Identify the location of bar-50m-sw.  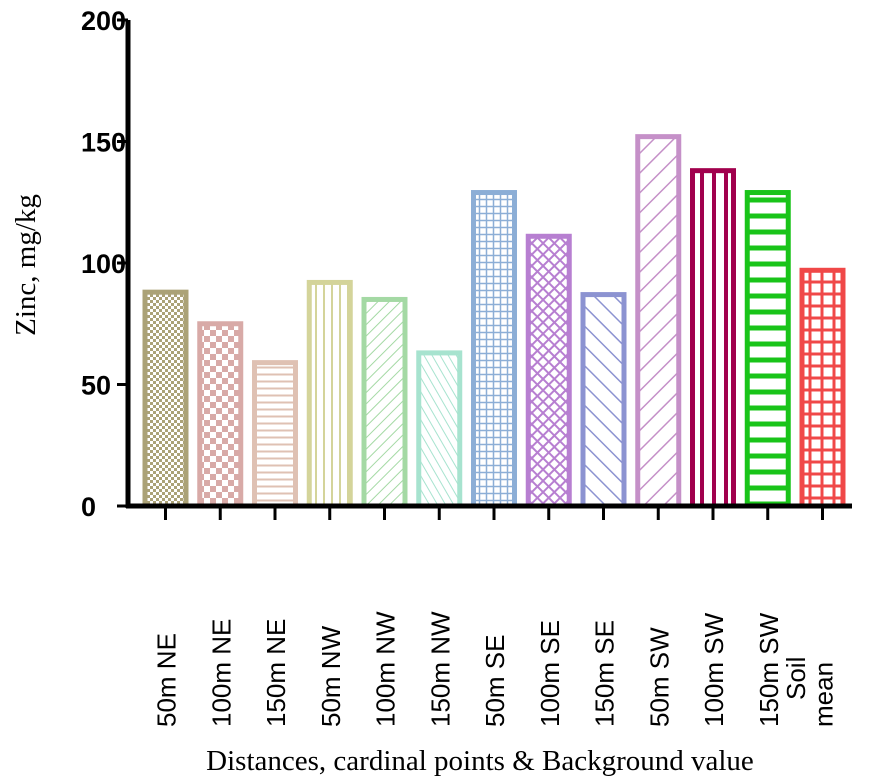
(658, 321).